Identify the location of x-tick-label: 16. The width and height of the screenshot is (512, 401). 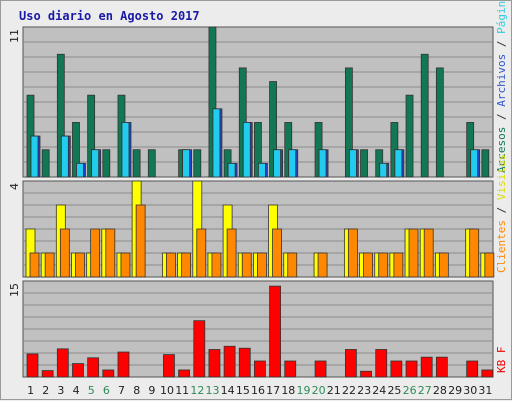
(258, 390).